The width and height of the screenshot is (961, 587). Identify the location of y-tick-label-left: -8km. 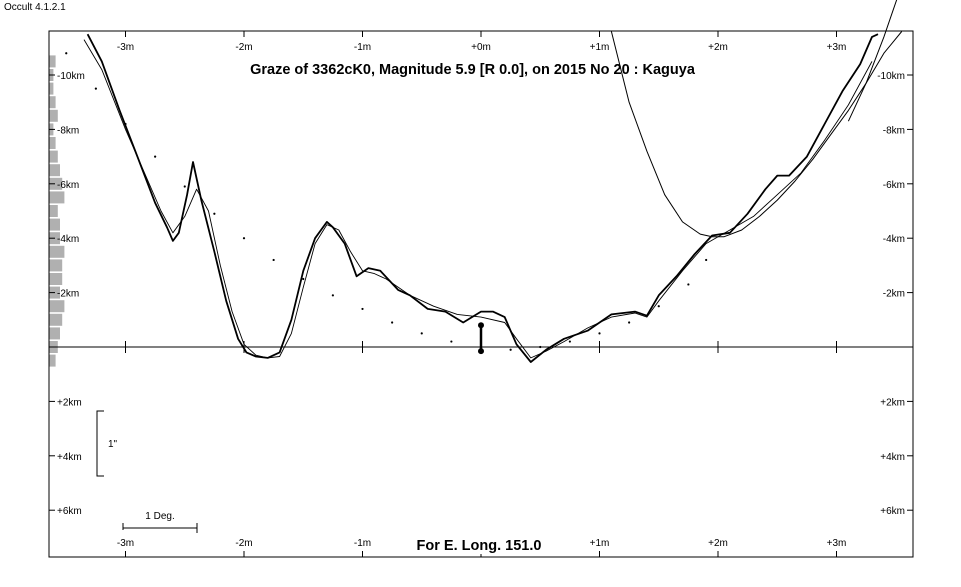
(68, 130).